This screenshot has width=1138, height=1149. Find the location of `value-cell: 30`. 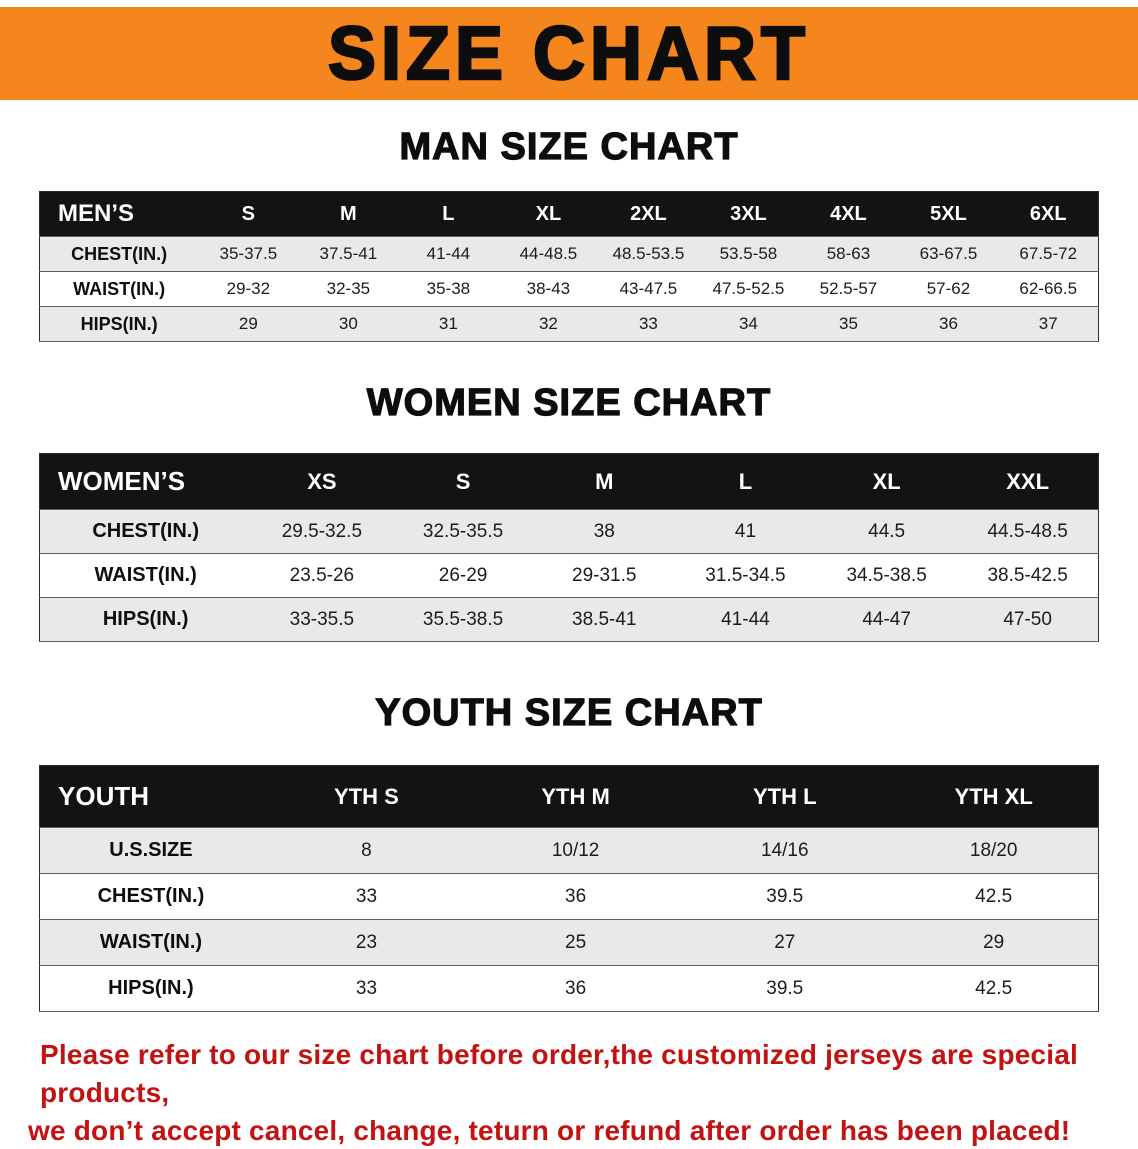

value-cell: 30 is located at coordinates (348, 324).